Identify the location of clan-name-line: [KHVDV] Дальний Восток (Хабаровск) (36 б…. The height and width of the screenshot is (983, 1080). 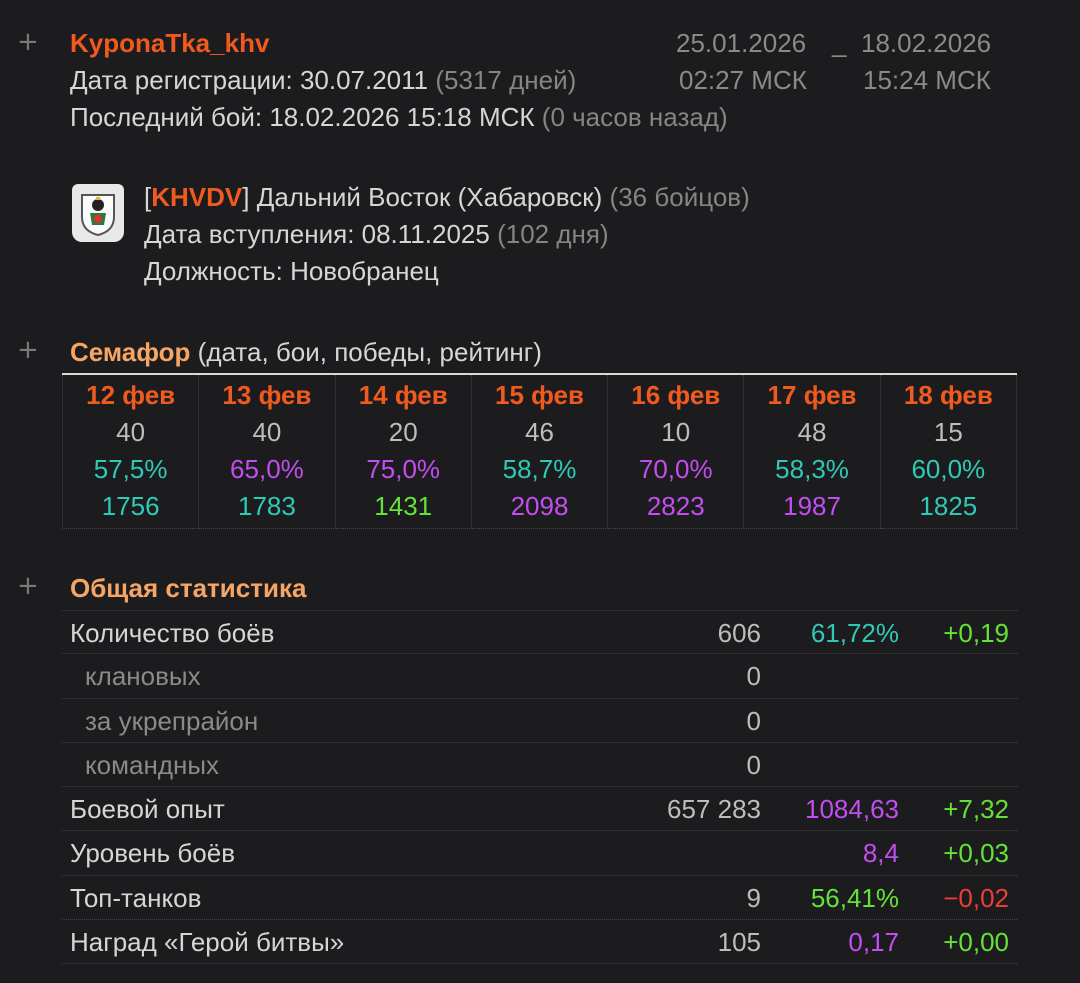
(447, 197).